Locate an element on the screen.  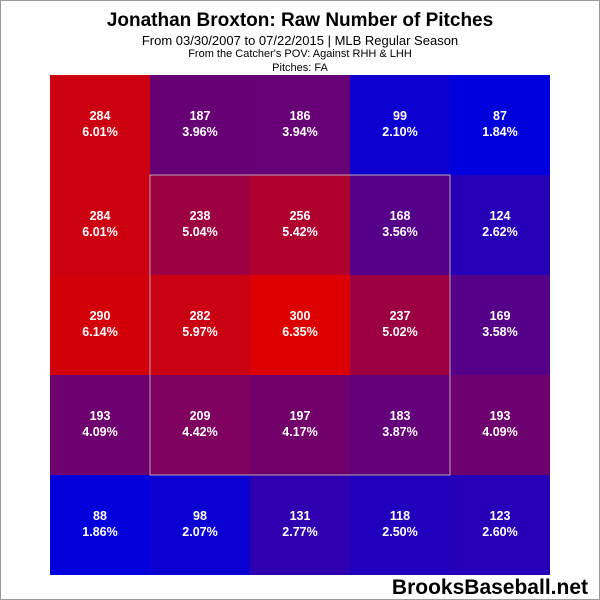
chart-title: Jonathan Broxton: Raw Number of Pitches is located at coordinates (300, 20).